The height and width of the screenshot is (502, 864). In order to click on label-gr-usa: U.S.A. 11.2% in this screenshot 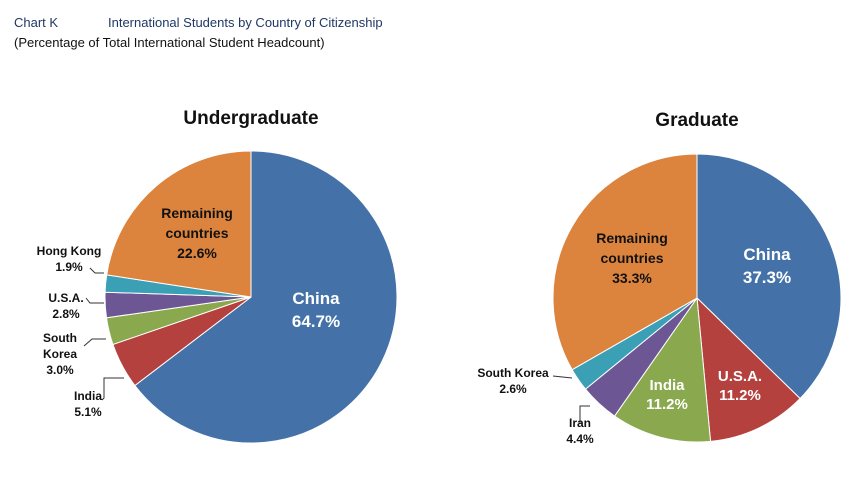, I will do `click(740, 386)`.